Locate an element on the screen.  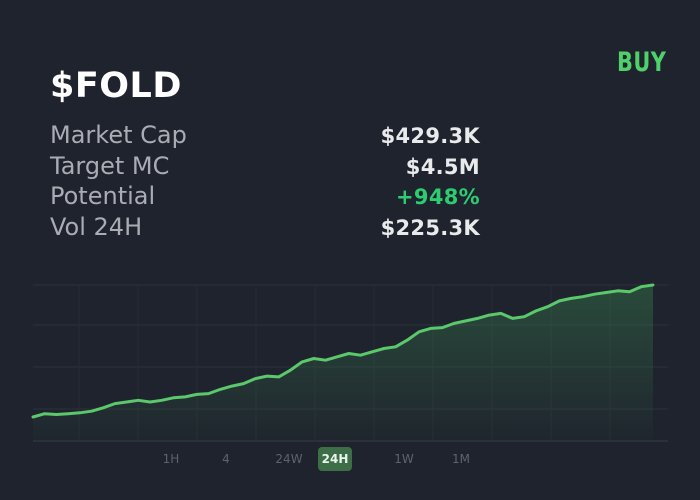
market-cap-label: Market Cap is located at coordinates (118, 135).